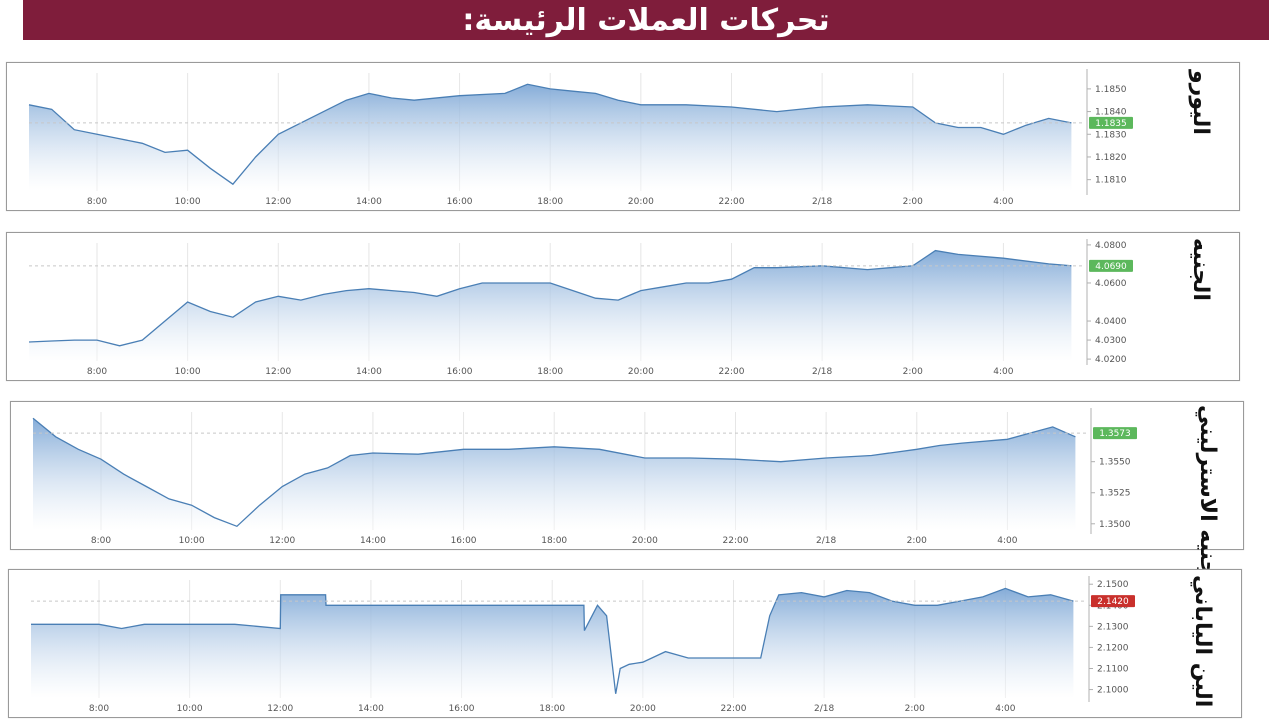  I want to click on y-tick-label: 2.1500, so click(1113, 585).